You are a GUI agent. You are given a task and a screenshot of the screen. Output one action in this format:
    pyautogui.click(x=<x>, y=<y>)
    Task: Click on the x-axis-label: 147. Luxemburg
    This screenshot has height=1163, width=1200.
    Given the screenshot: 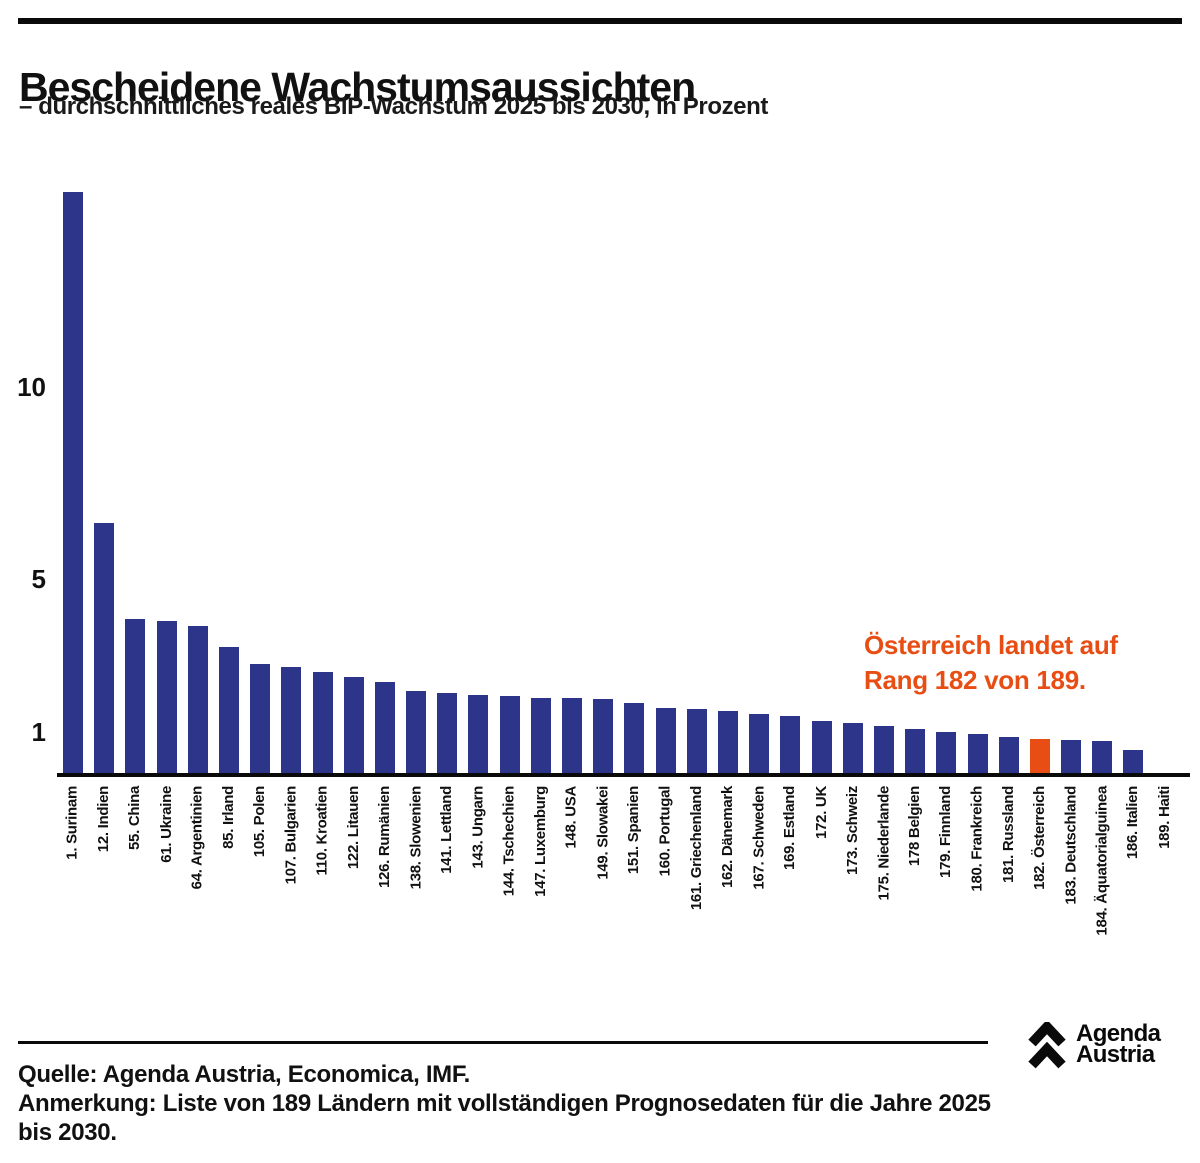 What is the action you would take?
    pyautogui.click(x=540, y=841)
    